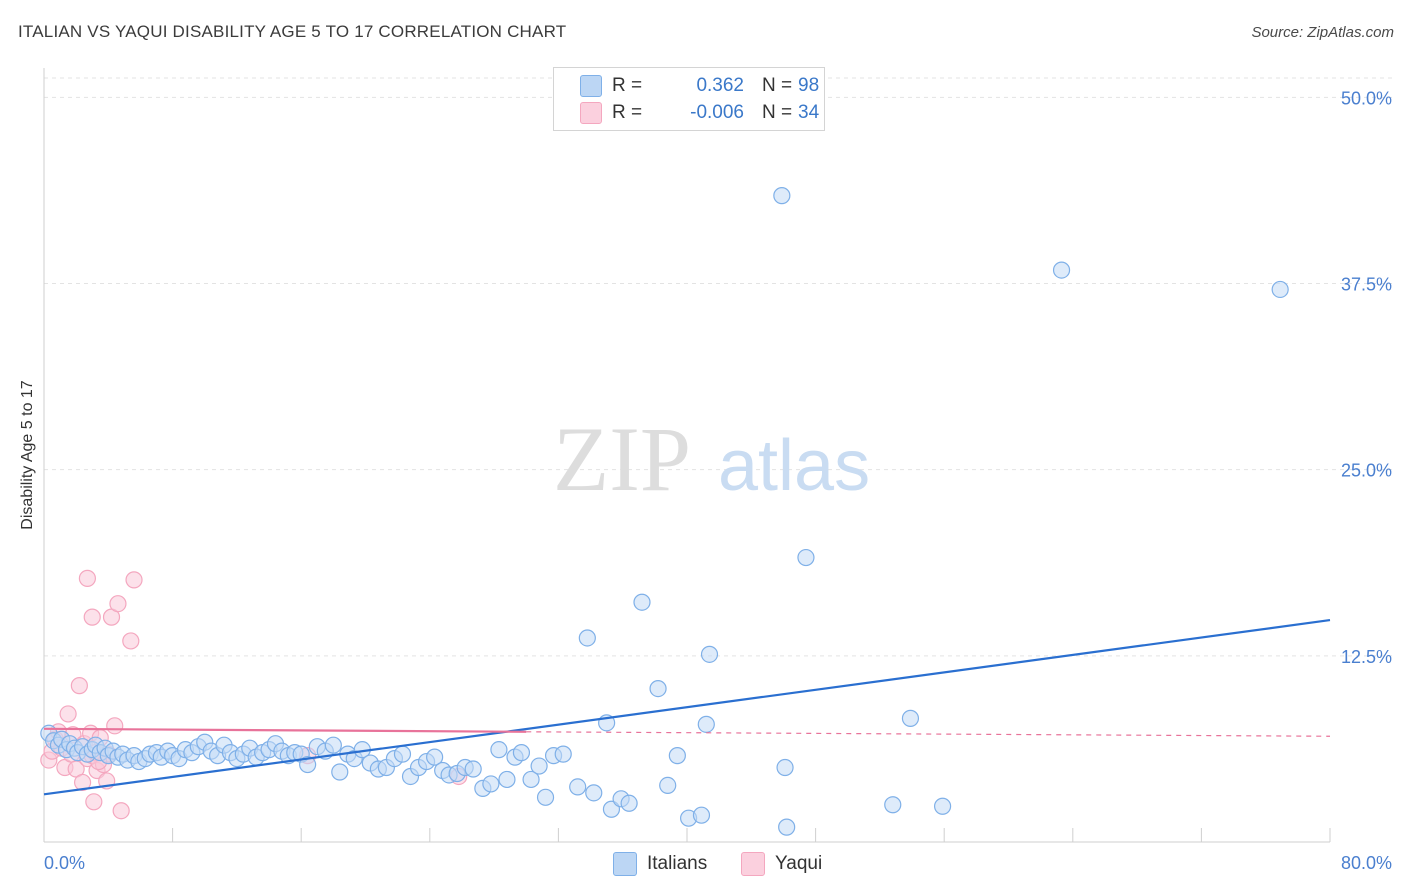  I want to click on trend-line-yaqui, so click(285, 730).